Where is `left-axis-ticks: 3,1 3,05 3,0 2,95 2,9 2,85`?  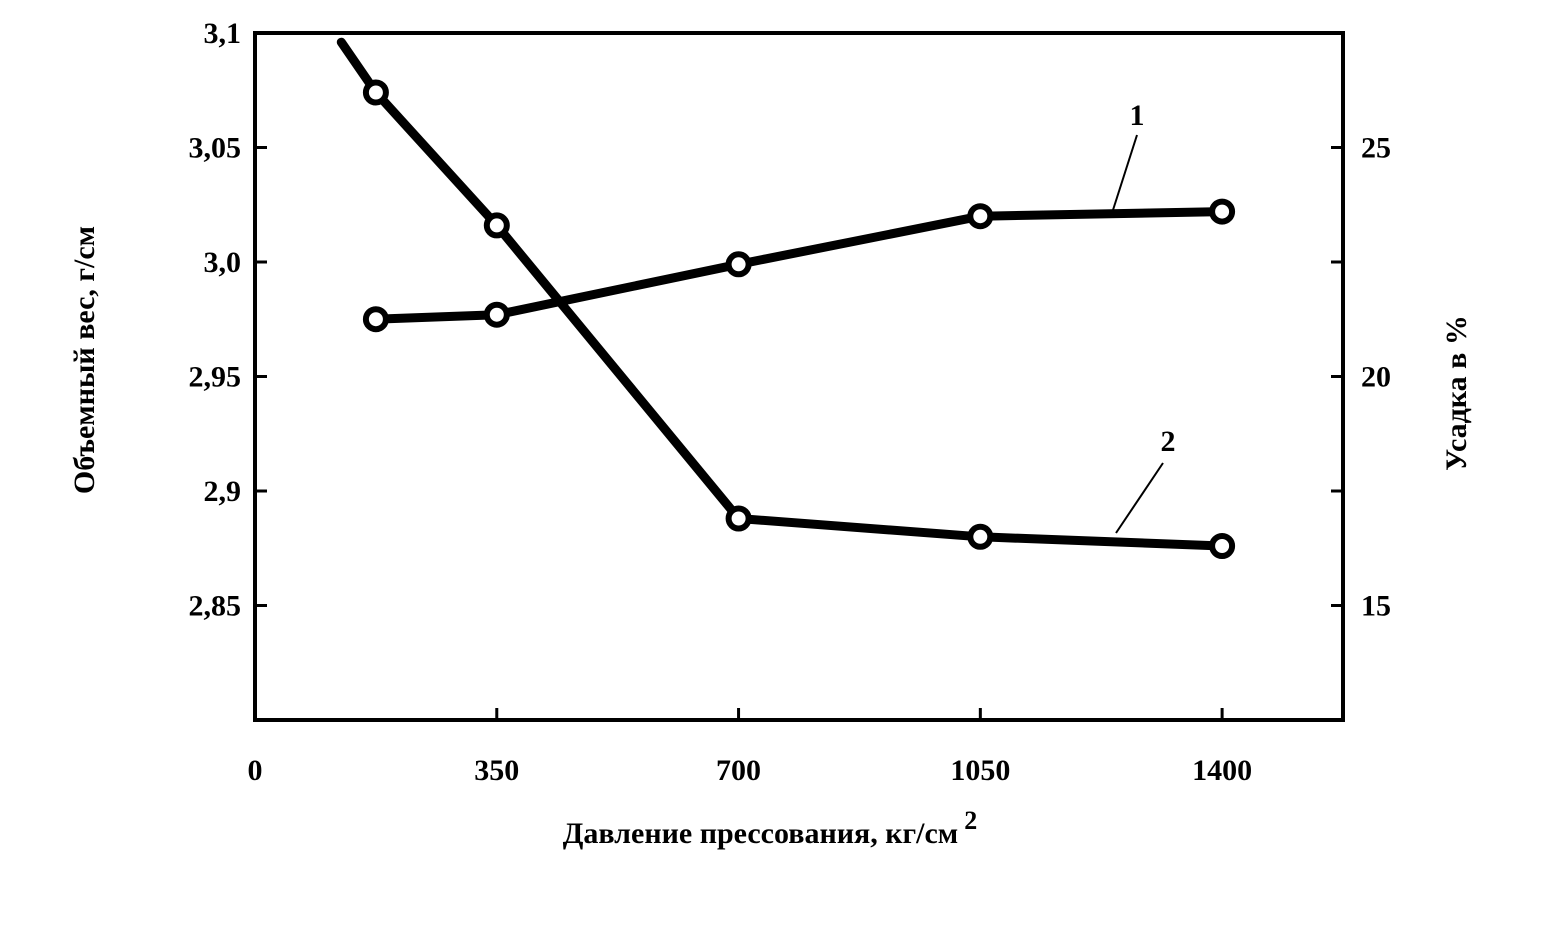 left-axis-ticks: 3,1 3,05 3,0 2,95 2,9 2,85 is located at coordinates (228, 320).